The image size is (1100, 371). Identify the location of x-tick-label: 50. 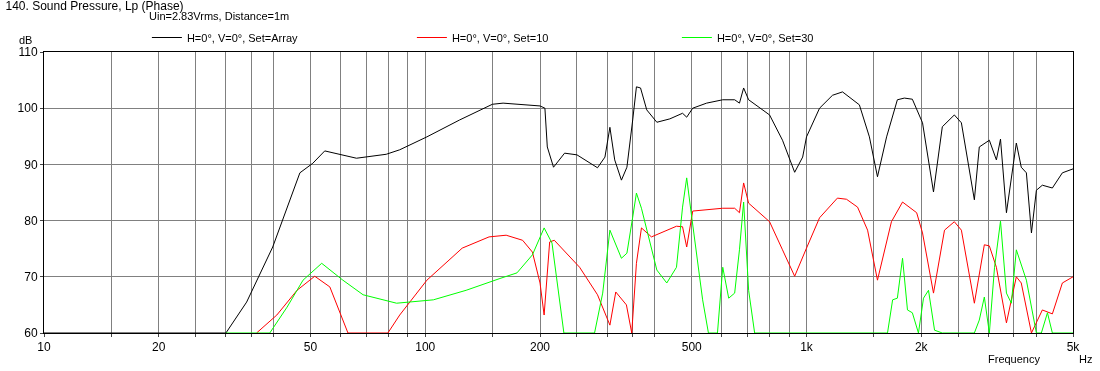
(310, 347).